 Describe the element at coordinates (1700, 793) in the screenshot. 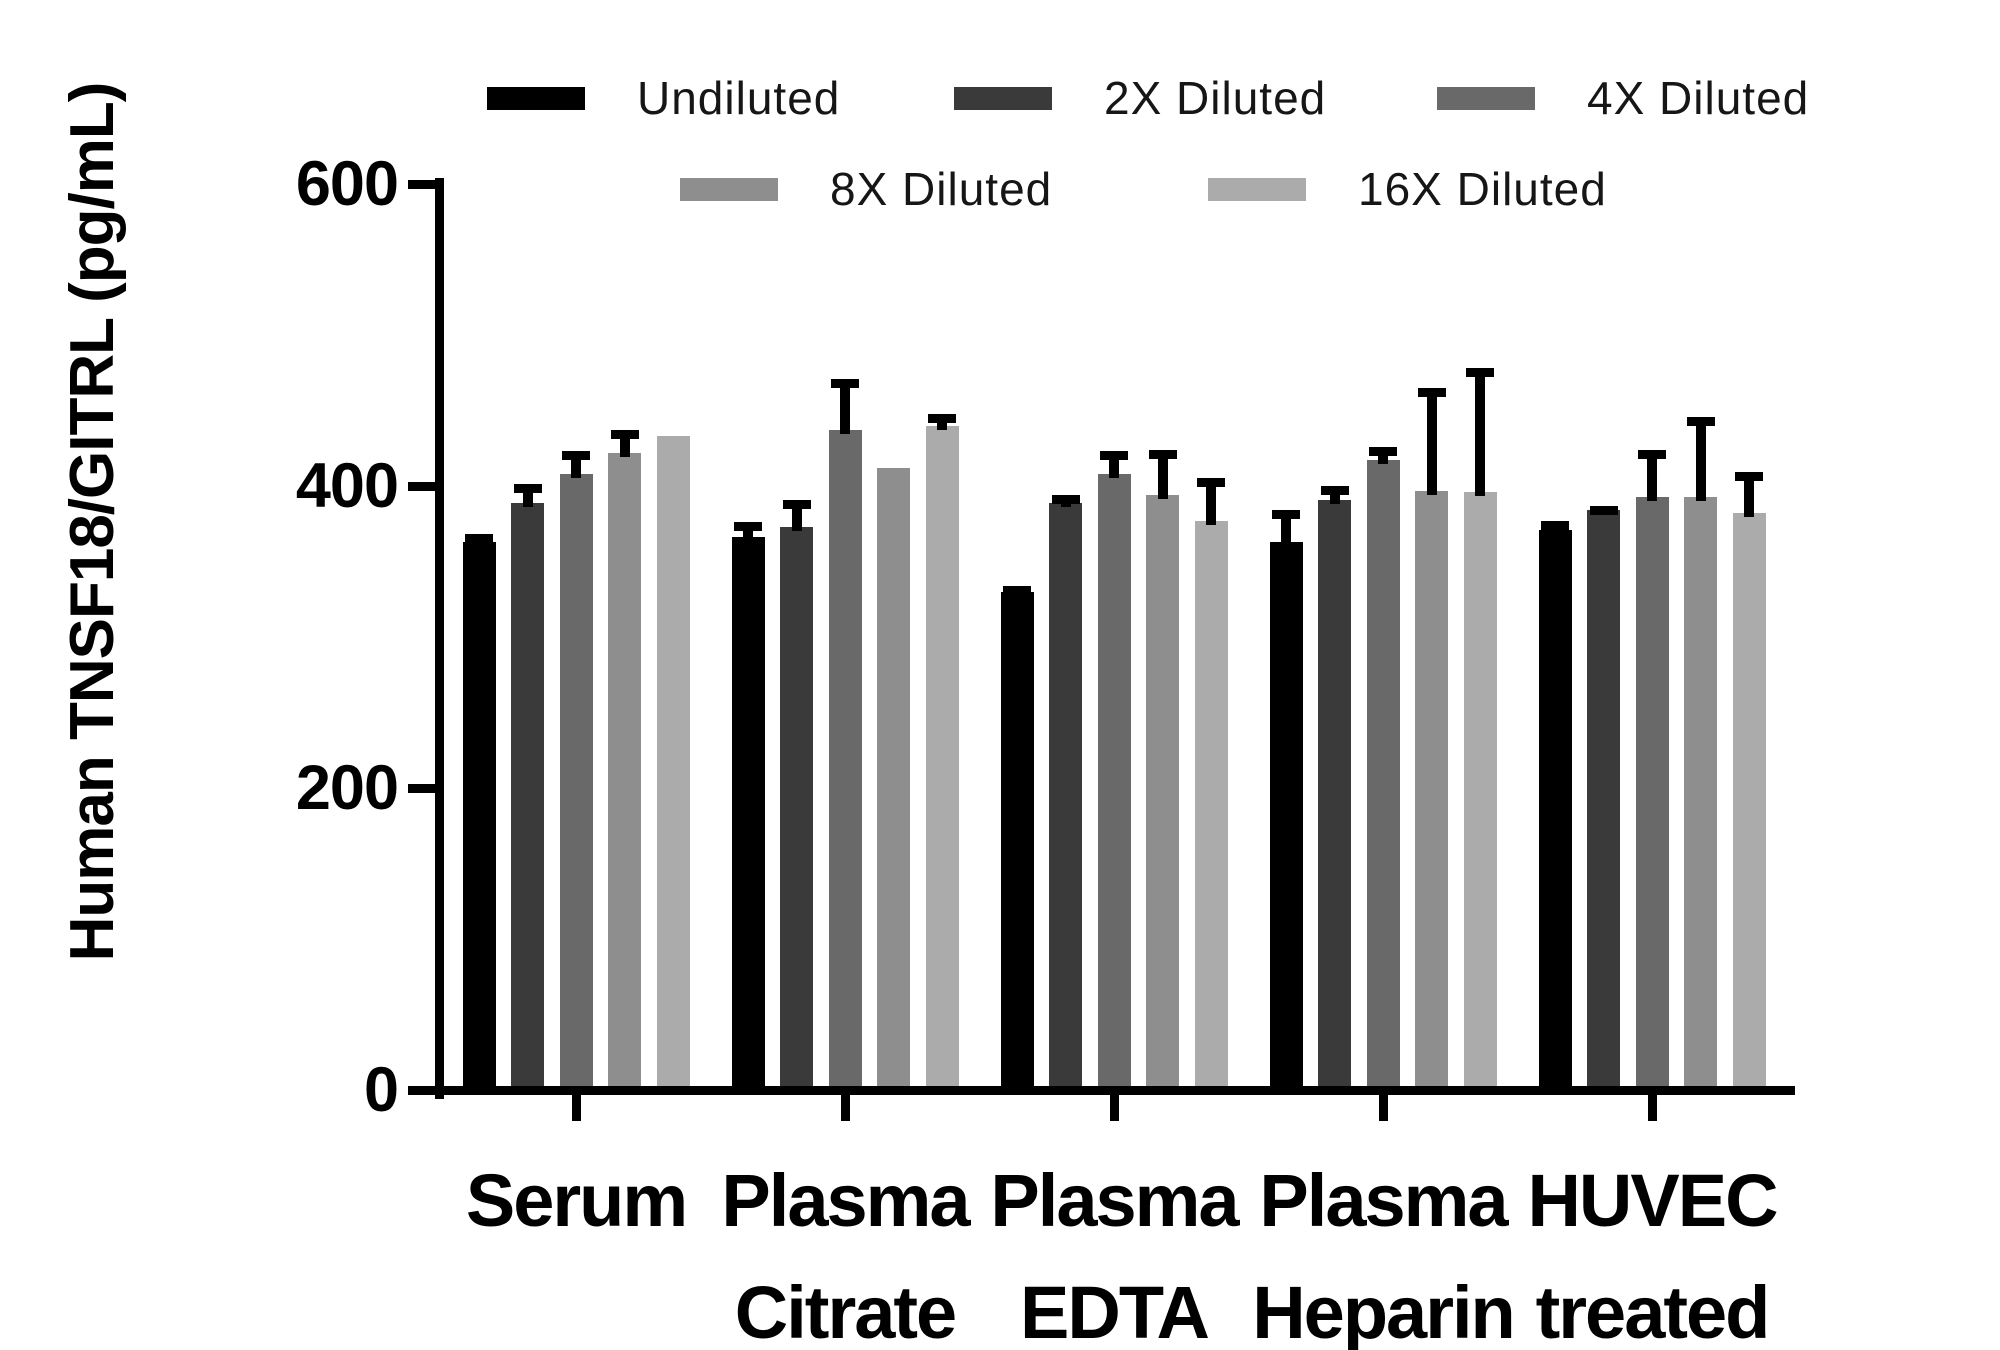

I see `bar-huvec-treated-8x-diluted` at that location.